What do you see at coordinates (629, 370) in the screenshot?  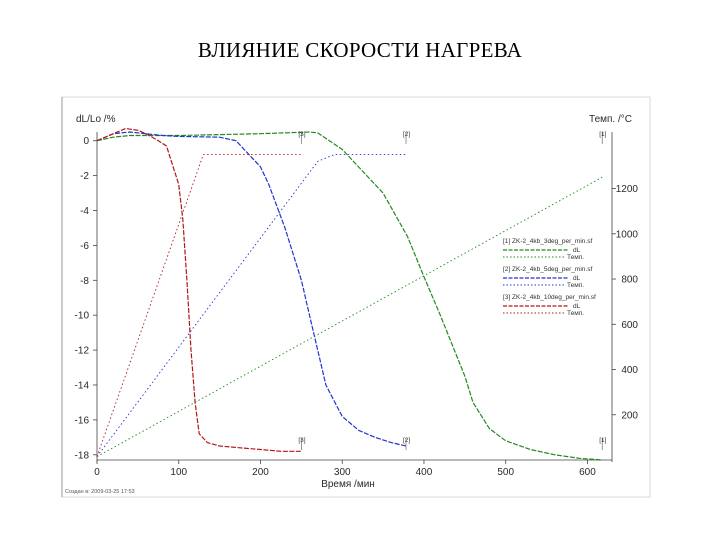 I see `y-right-tick-label: 400` at bounding box center [629, 370].